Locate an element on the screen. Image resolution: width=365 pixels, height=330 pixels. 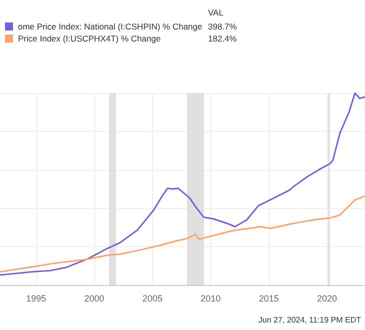
x-tick-label: 2015 is located at coordinates (268, 299).